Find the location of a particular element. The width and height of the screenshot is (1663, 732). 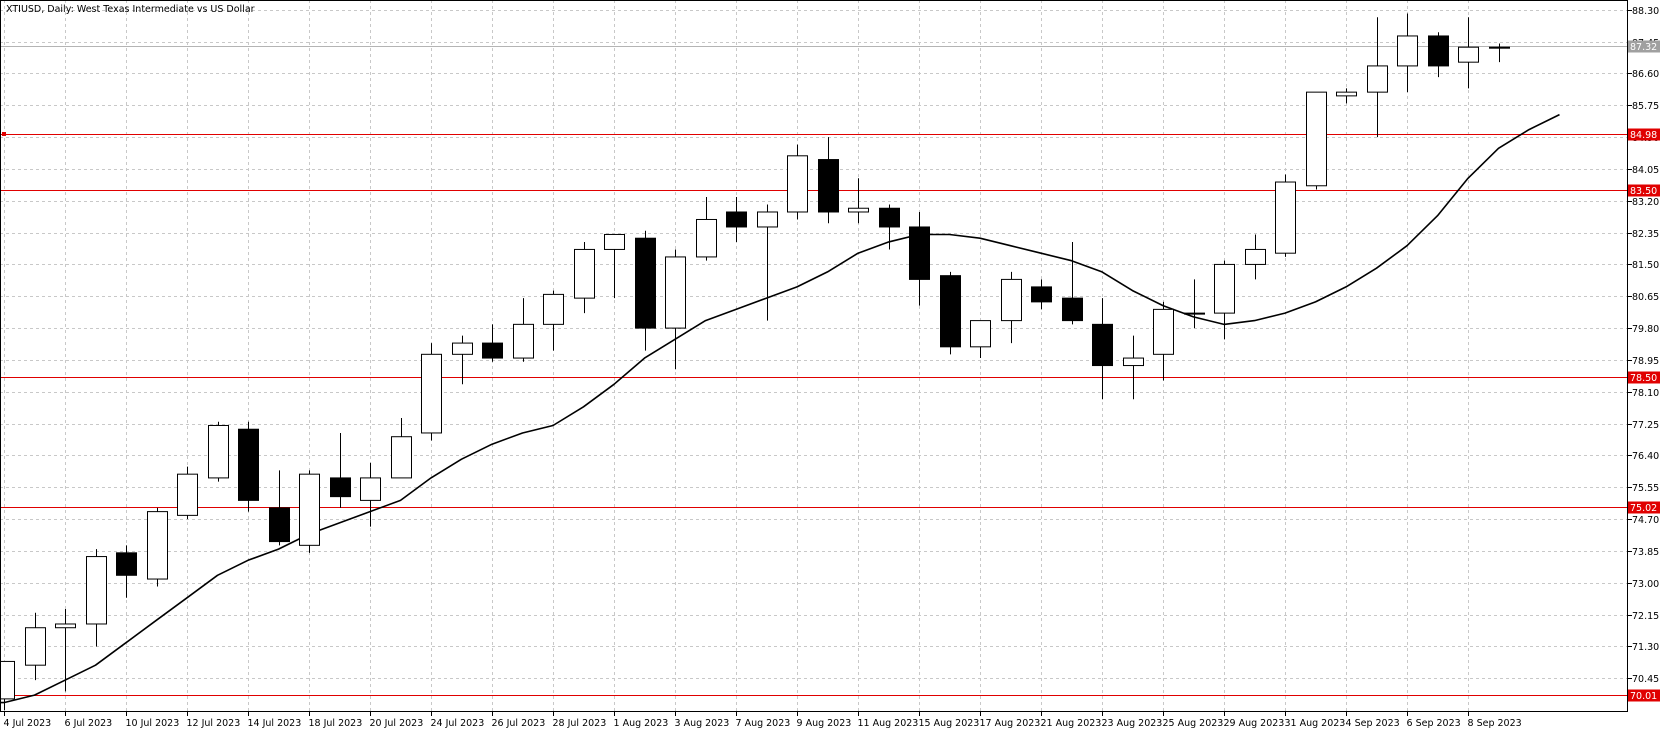

x-tick-label: 28 Jul 2023 is located at coordinates (580, 723).